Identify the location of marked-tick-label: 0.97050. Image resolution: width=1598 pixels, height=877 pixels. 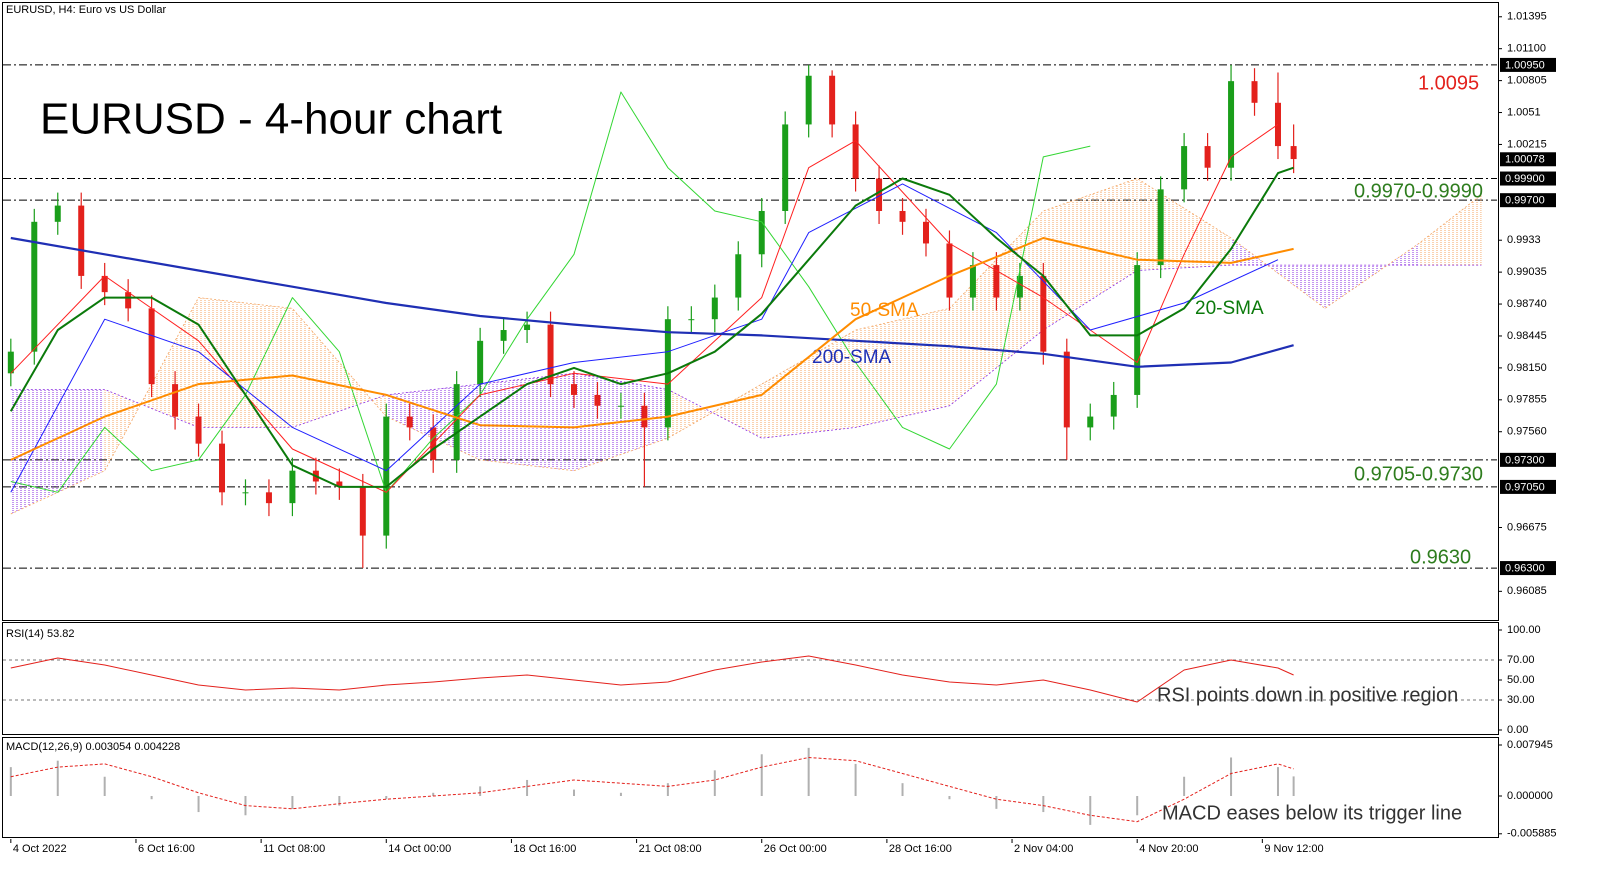
(1525, 487).